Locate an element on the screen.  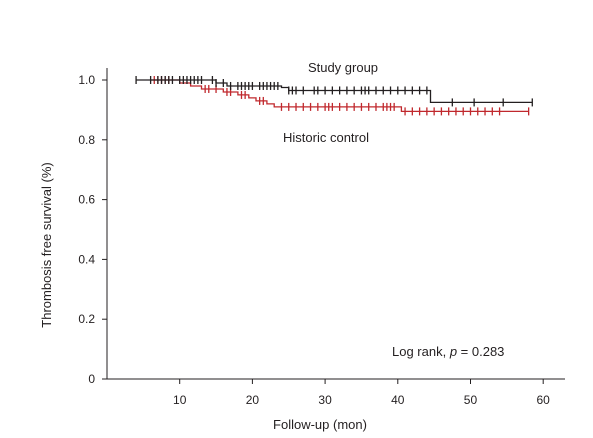
y-tick-label: 0 is located at coordinates (91, 379).